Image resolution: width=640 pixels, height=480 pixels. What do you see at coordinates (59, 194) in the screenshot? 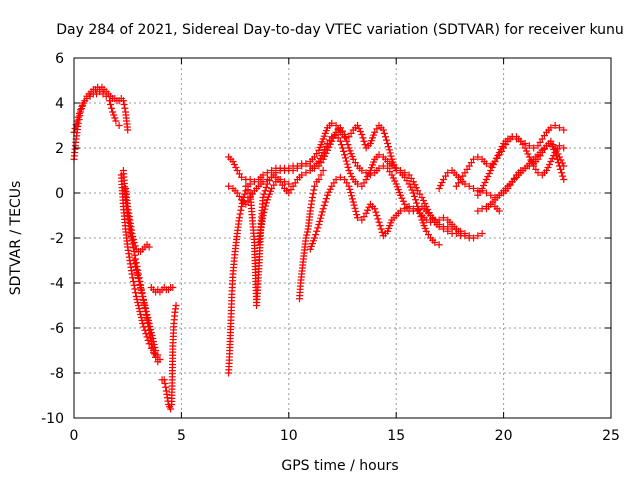
I see `y-tick-label: 0` at bounding box center [59, 194].